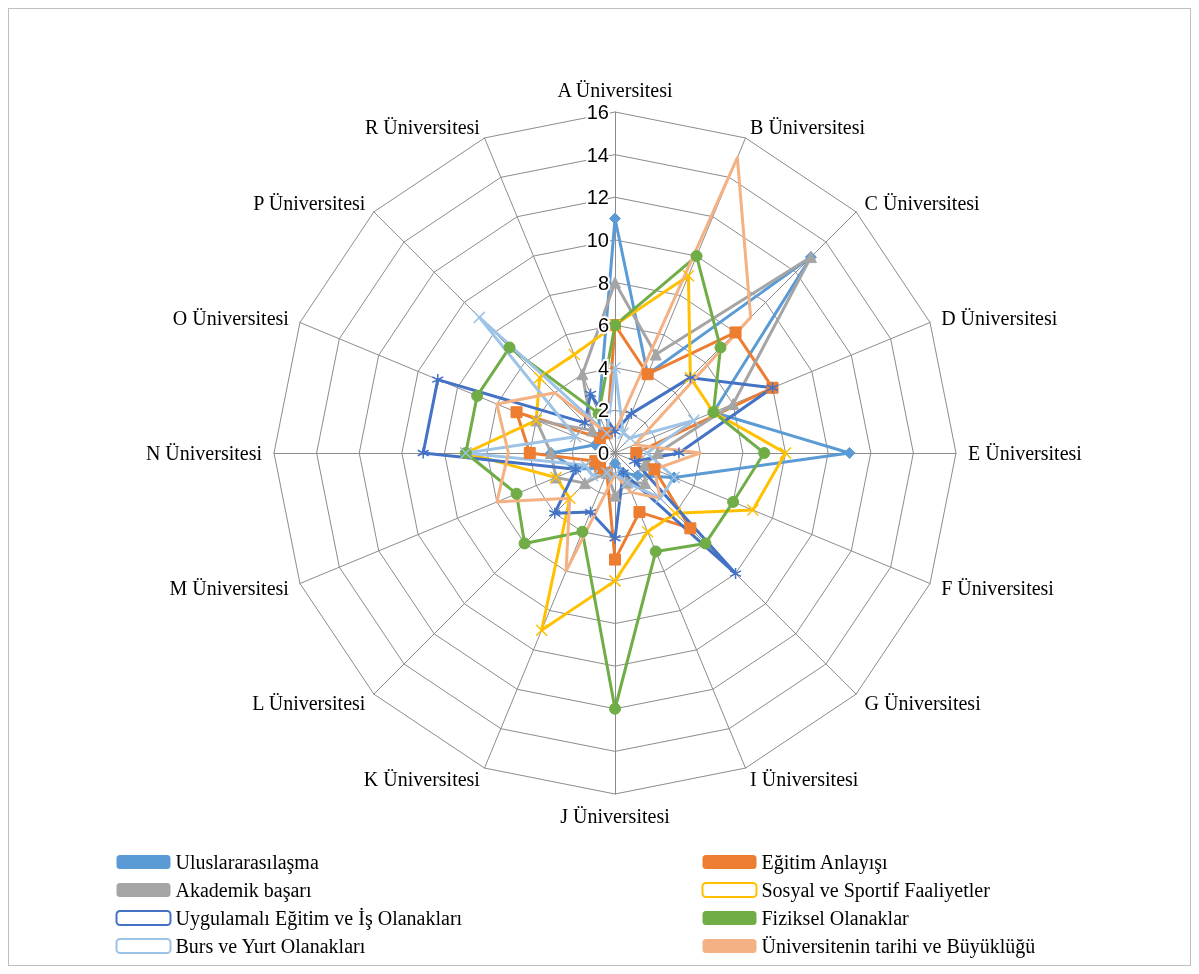  Describe the element at coordinates (247, 862) in the screenshot. I see `legend-label: Uluslararasılaşma` at that location.